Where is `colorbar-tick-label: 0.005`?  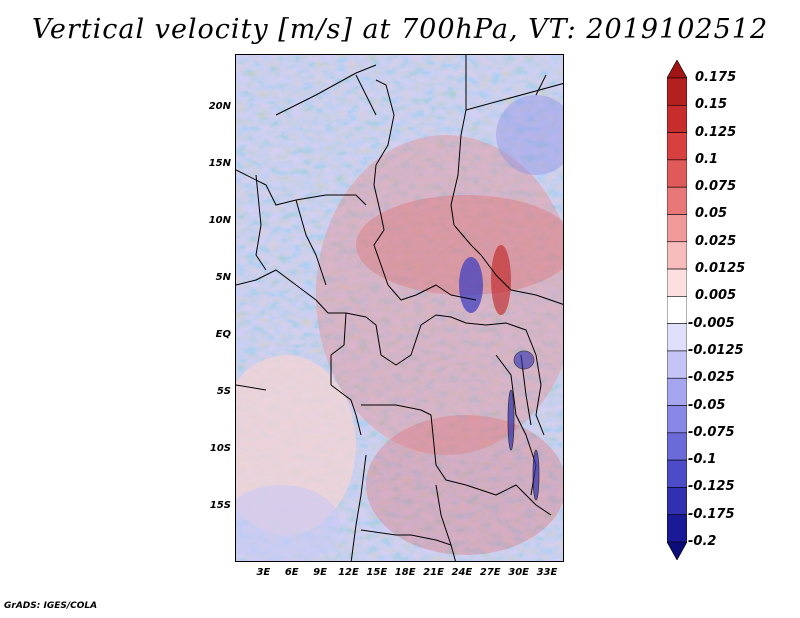
colorbar-tick-label: 0.005 is located at coordinates (716, 296).